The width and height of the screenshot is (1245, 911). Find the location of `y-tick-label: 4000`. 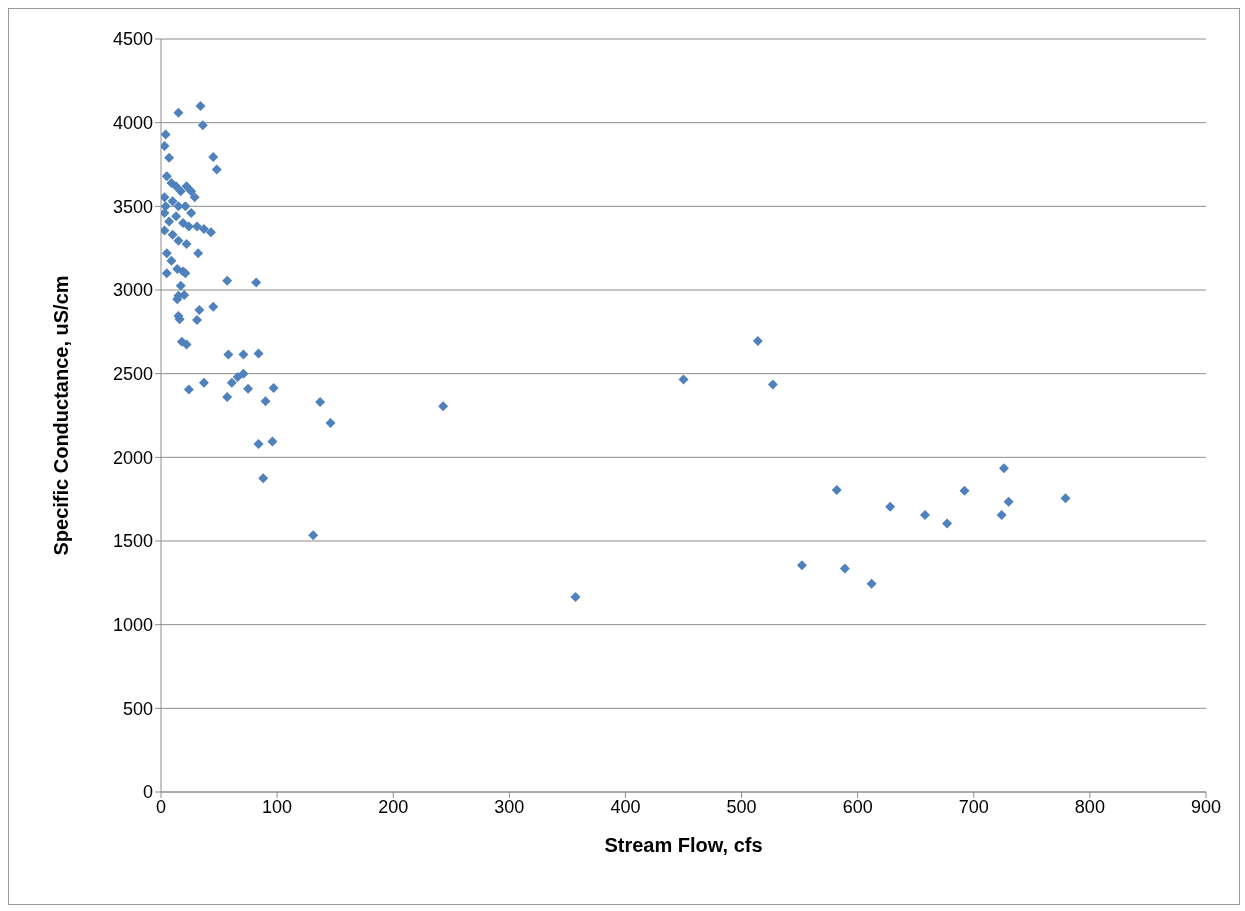

y-tick-label: 4000 is located at coordinates (132, 123).